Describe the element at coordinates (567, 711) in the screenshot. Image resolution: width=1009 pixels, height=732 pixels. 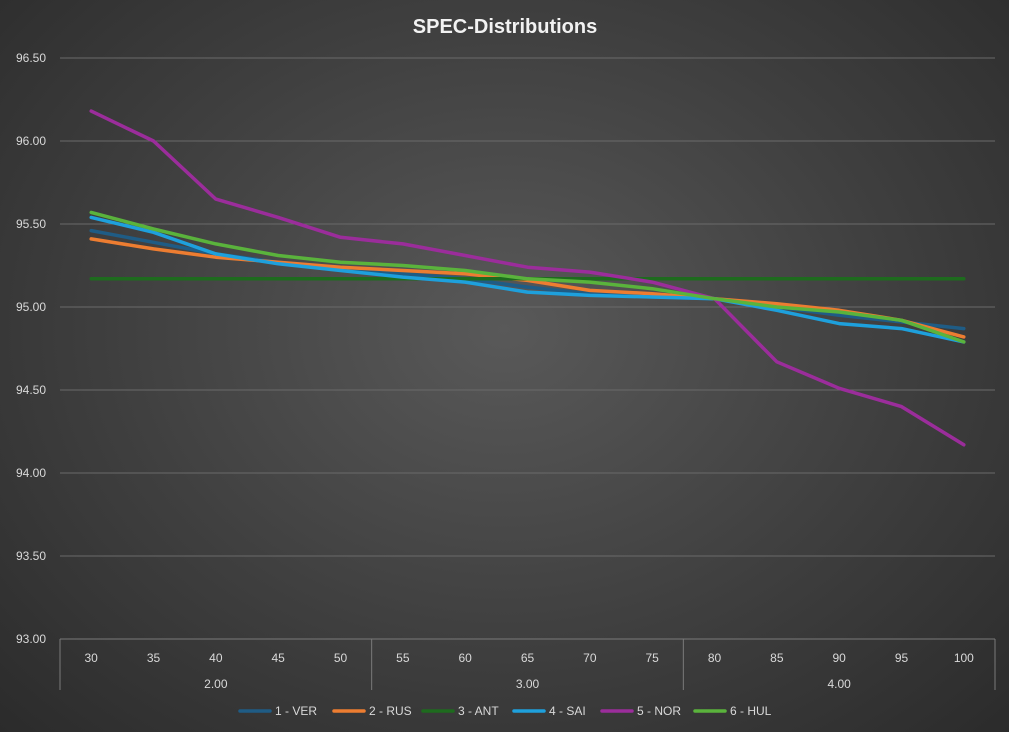
I see `legend-label: 4 - SAI` at that location.